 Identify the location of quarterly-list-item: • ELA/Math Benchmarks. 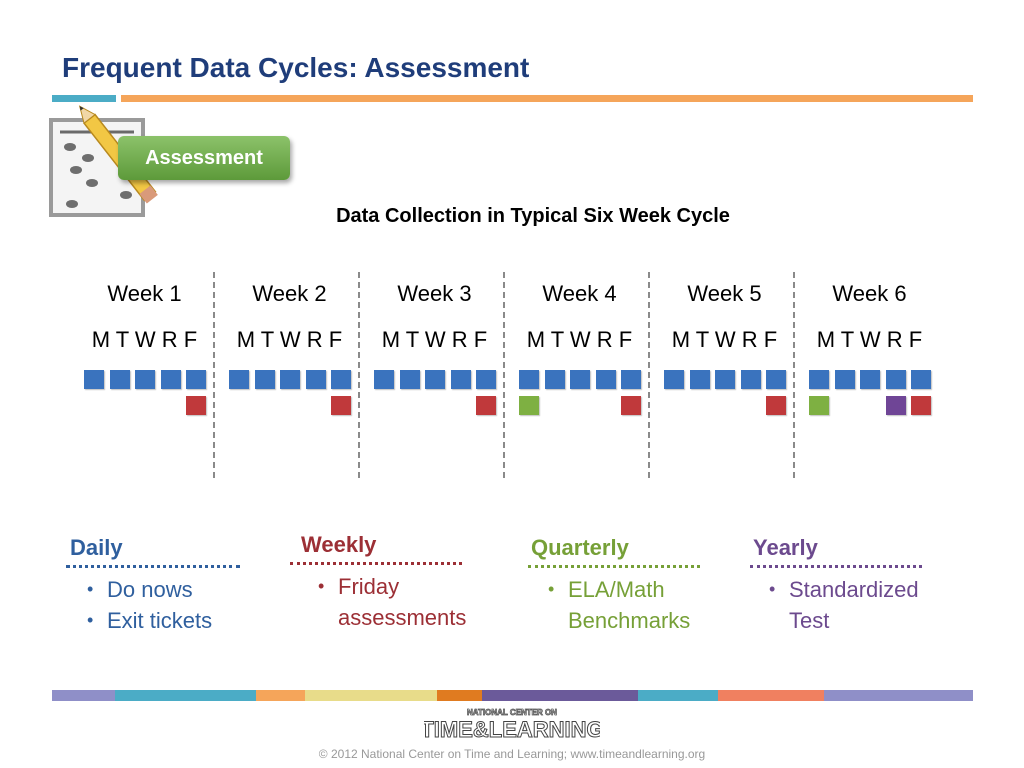
(619, 605).